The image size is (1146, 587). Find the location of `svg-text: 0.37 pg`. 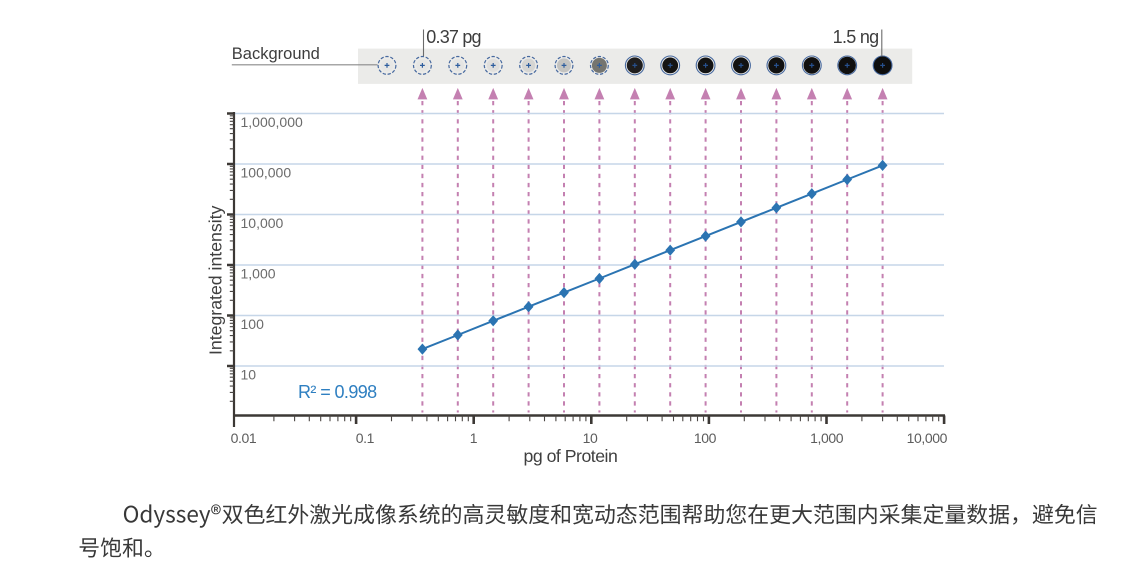

svg-text: 0.37 pg is located at coordinates (453, 37).